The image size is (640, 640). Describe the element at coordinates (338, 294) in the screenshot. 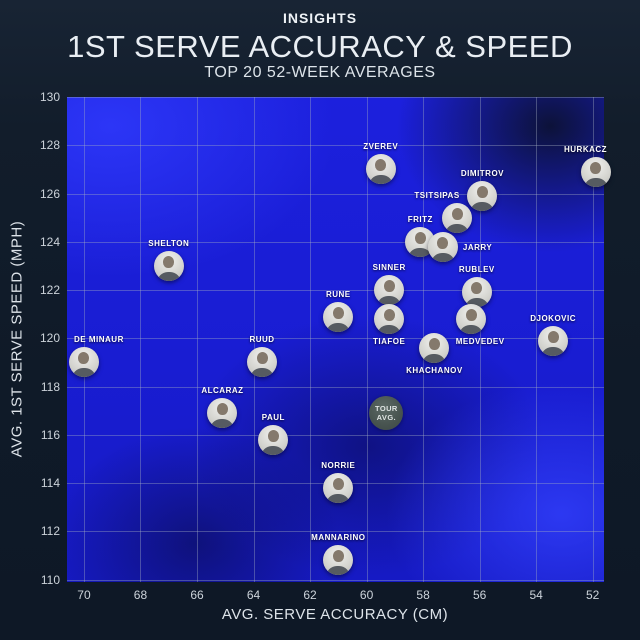

I see `player-label-rune: RUNE` at that location.